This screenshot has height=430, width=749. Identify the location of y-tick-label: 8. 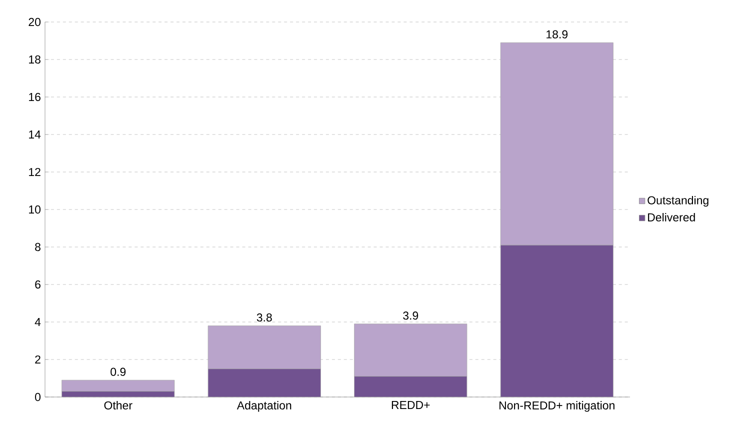
(37, 247).